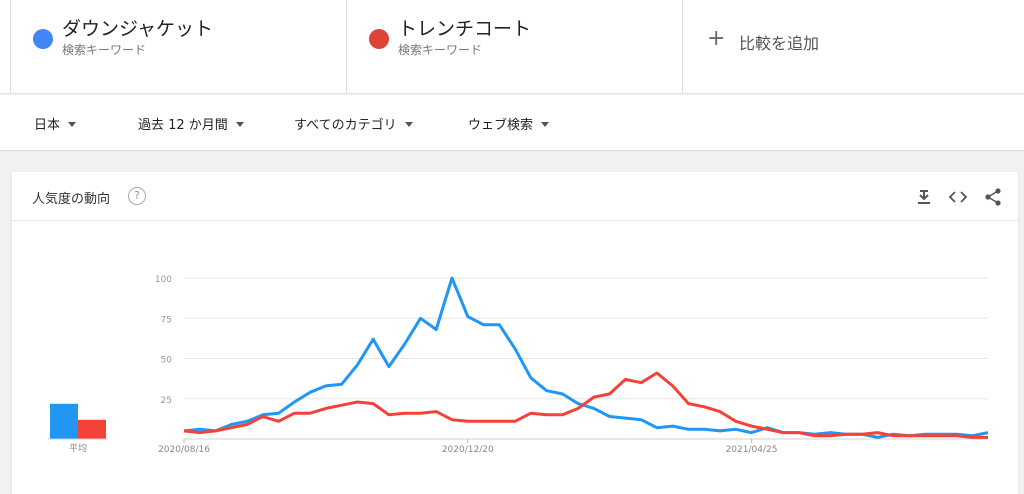  I want to click on category-dropdown: すべてのカテゴリ, so click(353, 123).